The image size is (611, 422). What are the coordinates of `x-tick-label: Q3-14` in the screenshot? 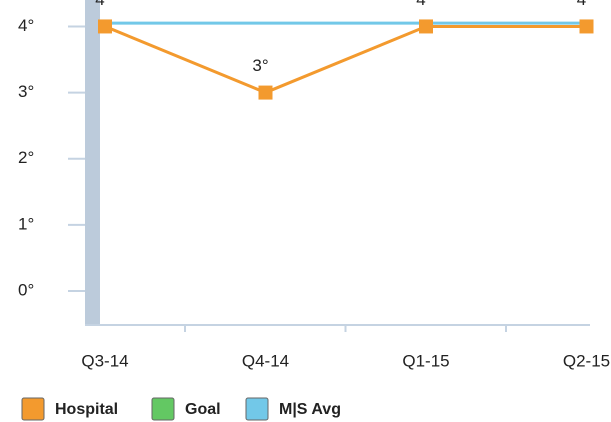 It's located at (104, 360).